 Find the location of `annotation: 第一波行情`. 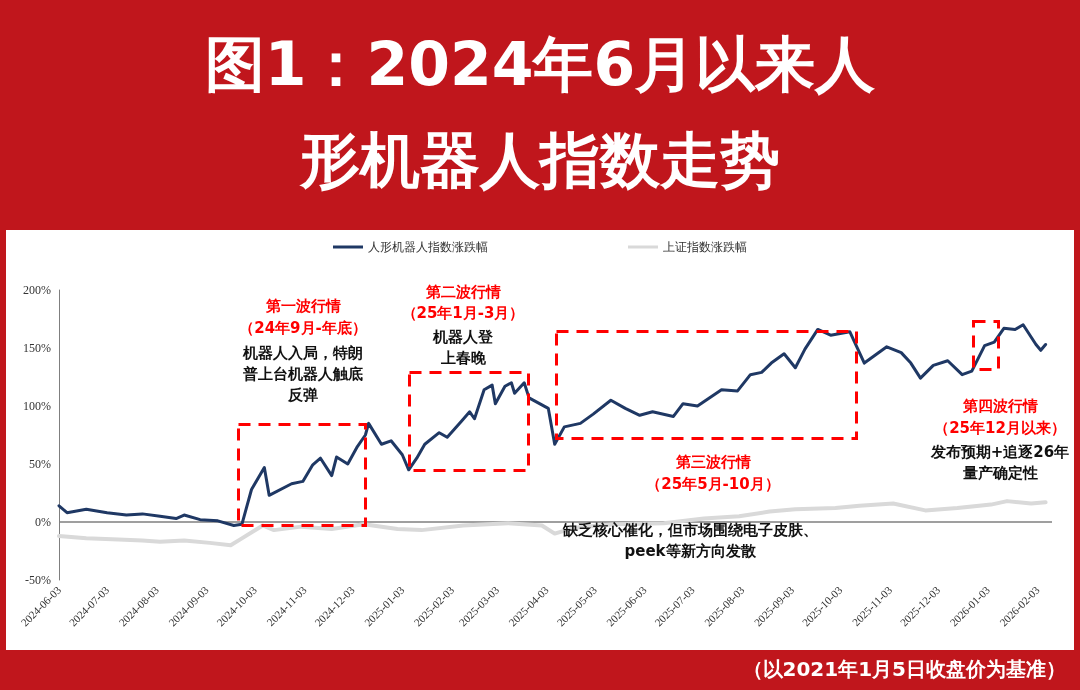

annotation: 第一波行情 is located at coordinates (303, 306).